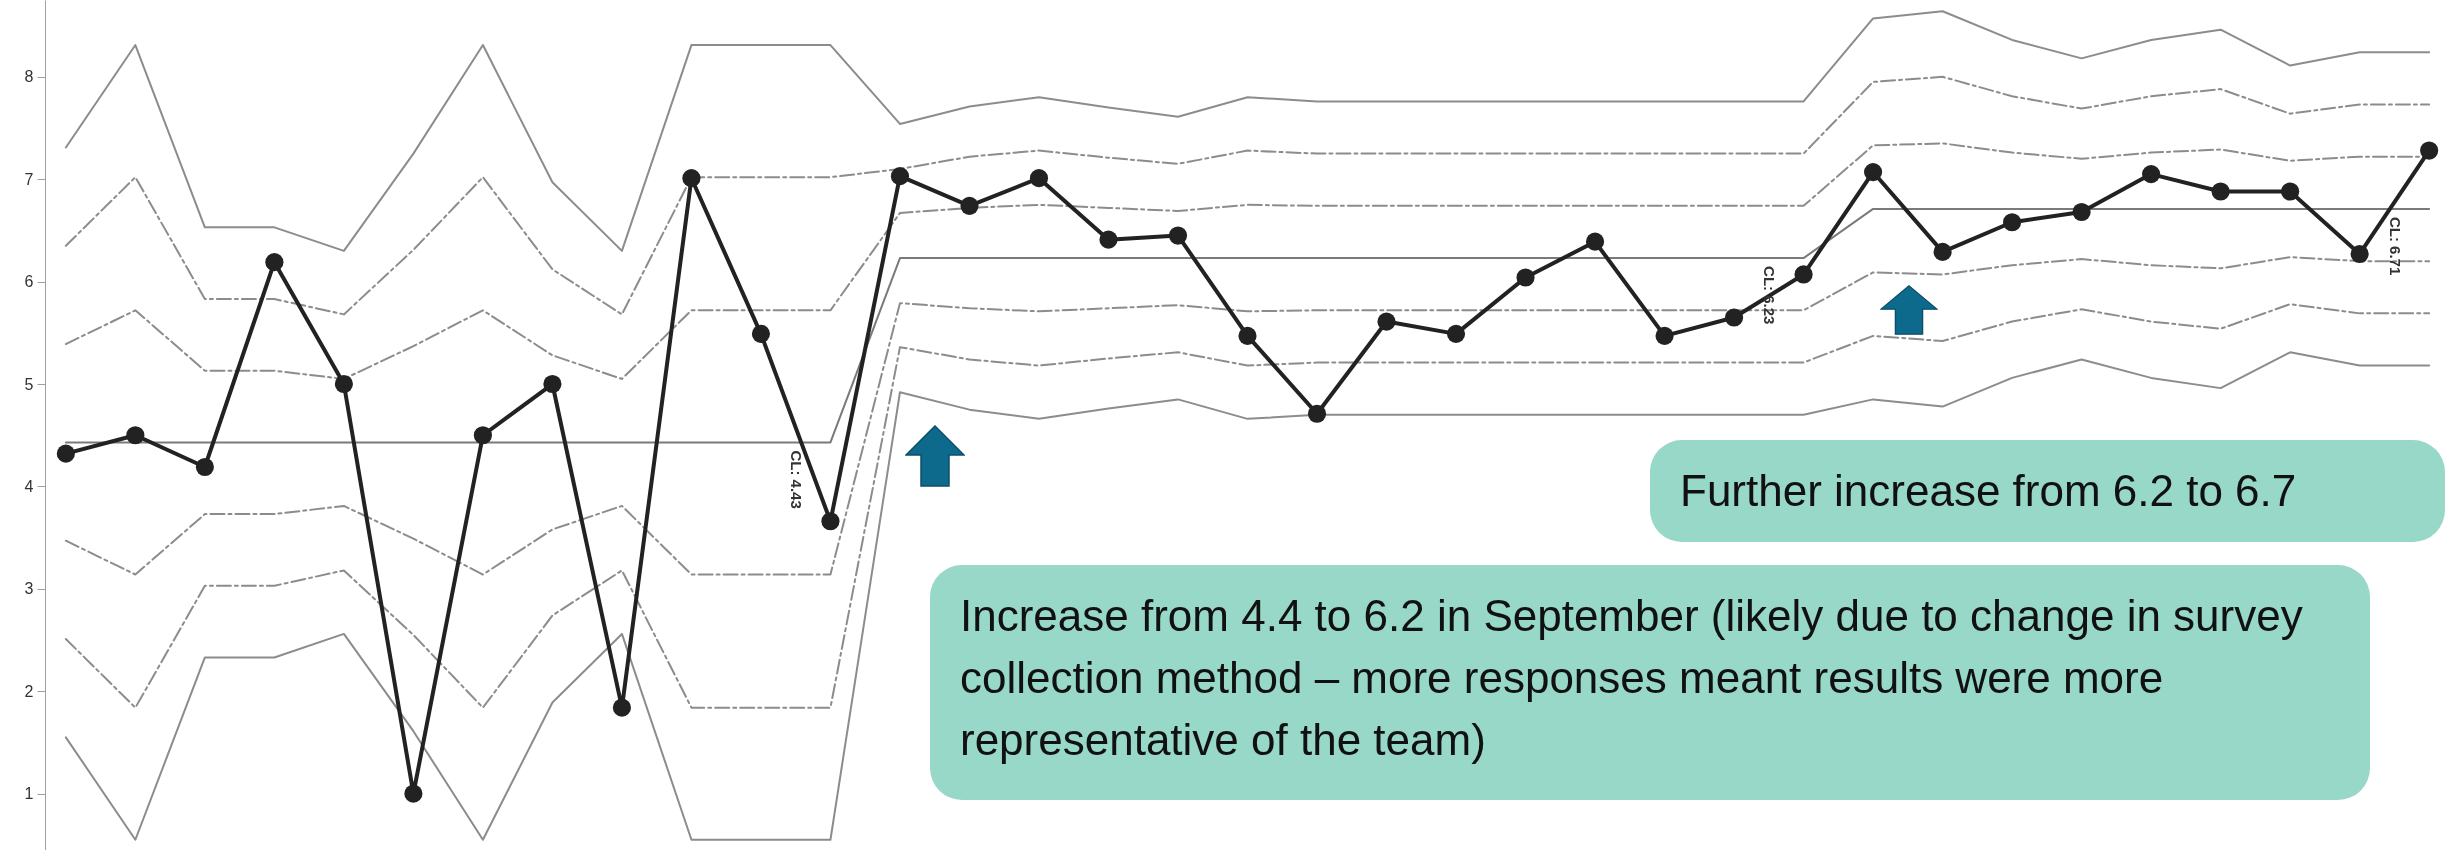 The width and height of the screenshot is (2450, 850). Describe the element at coordinates (29, 589) in the screenshot. I see `y-tick-label: 3` at that location.